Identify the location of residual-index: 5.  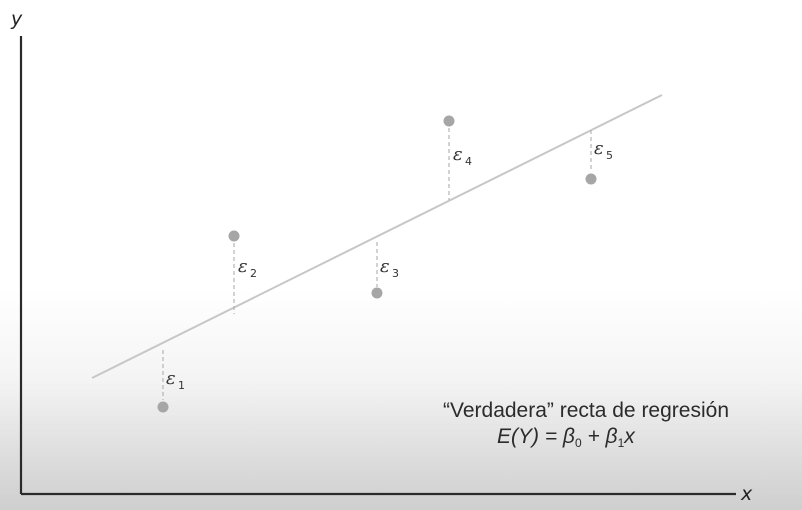
(609, 155).